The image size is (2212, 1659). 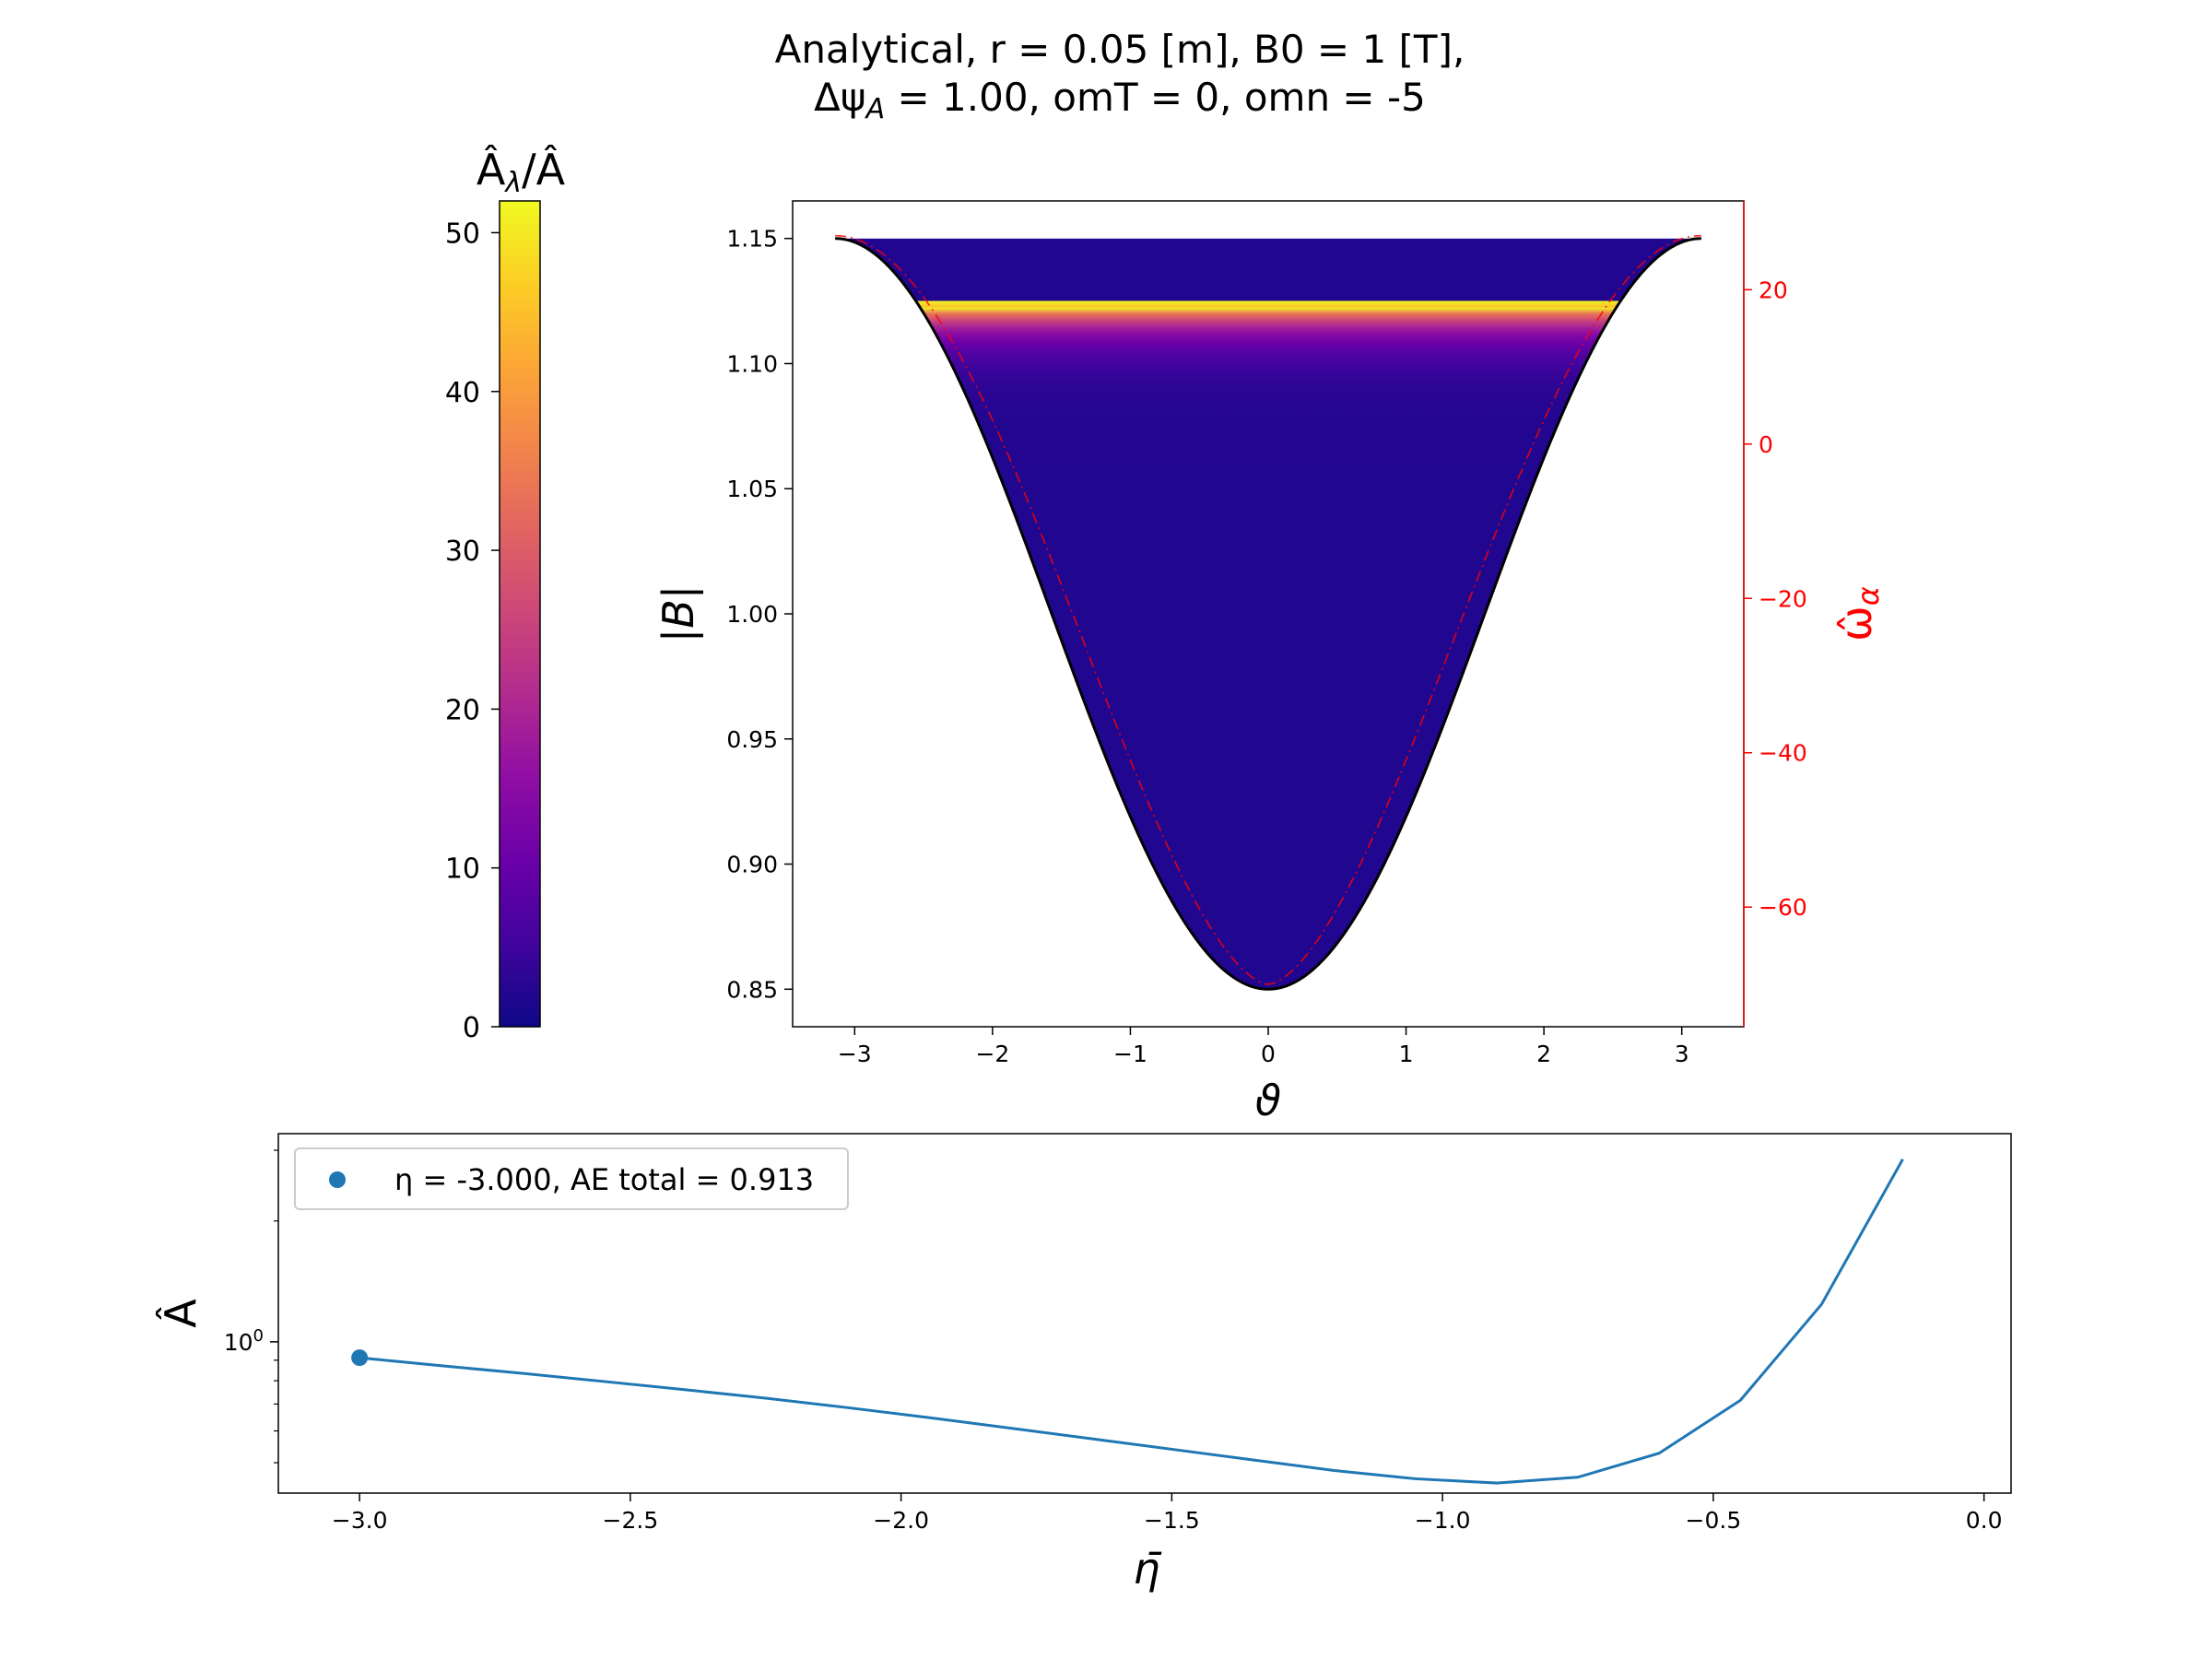 I want to click on line-plot-x-ticks: −3.0 −2.5 −2.0 −1.5 −1.0 −0.5 0.0, so click(x=1167, y=1513).